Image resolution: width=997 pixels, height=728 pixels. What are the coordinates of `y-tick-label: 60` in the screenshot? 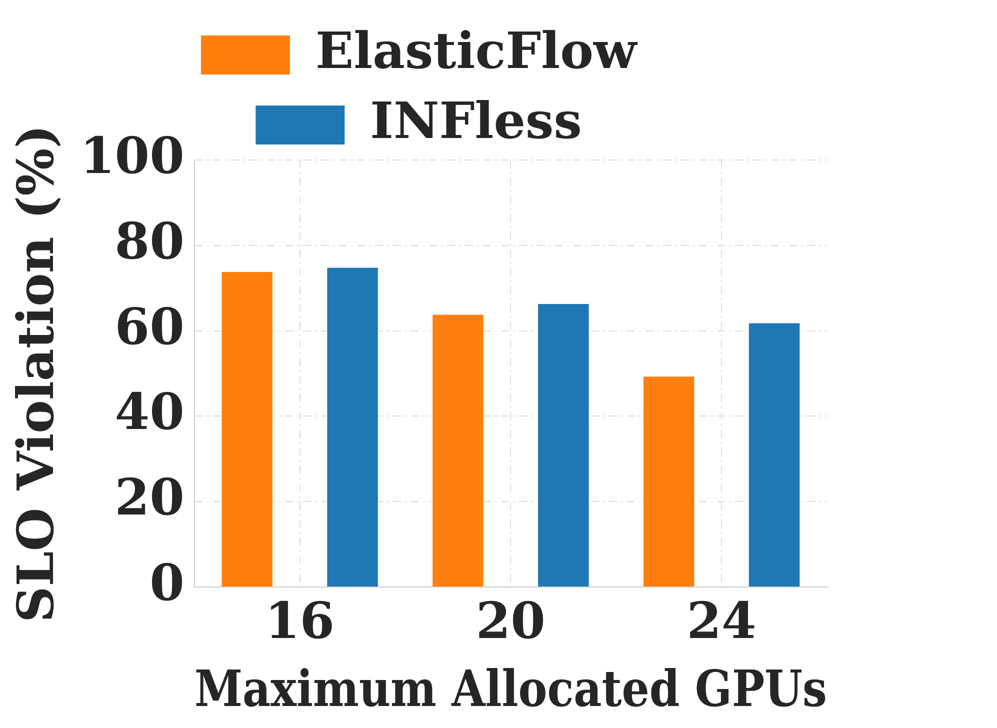 It's located at (149, 326).